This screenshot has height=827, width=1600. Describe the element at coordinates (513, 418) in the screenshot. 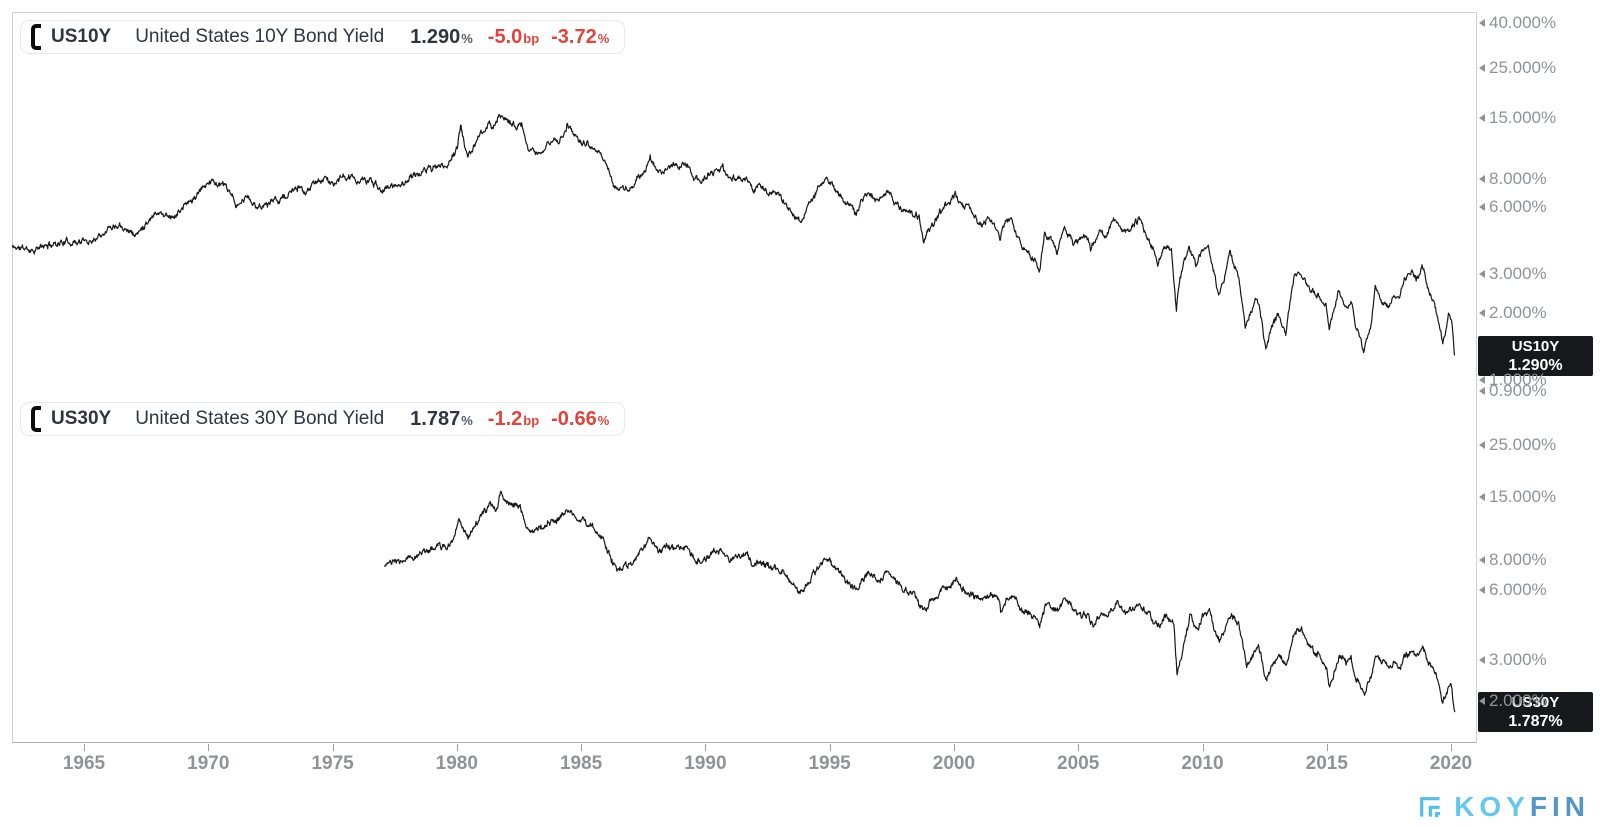

I see `legend-change-bp: -1.2bp` at that location.